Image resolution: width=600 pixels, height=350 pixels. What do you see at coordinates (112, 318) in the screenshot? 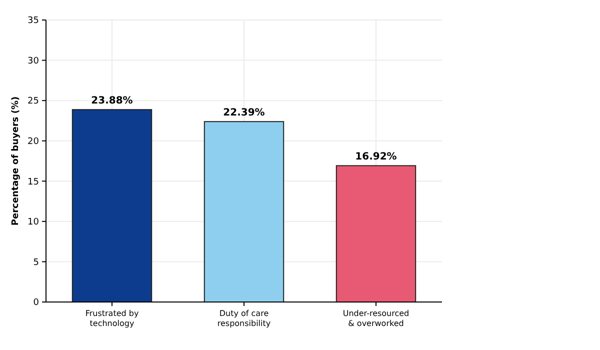
I see `x-tick-label: Frustrated by technology` at bounding box center [112, 318].